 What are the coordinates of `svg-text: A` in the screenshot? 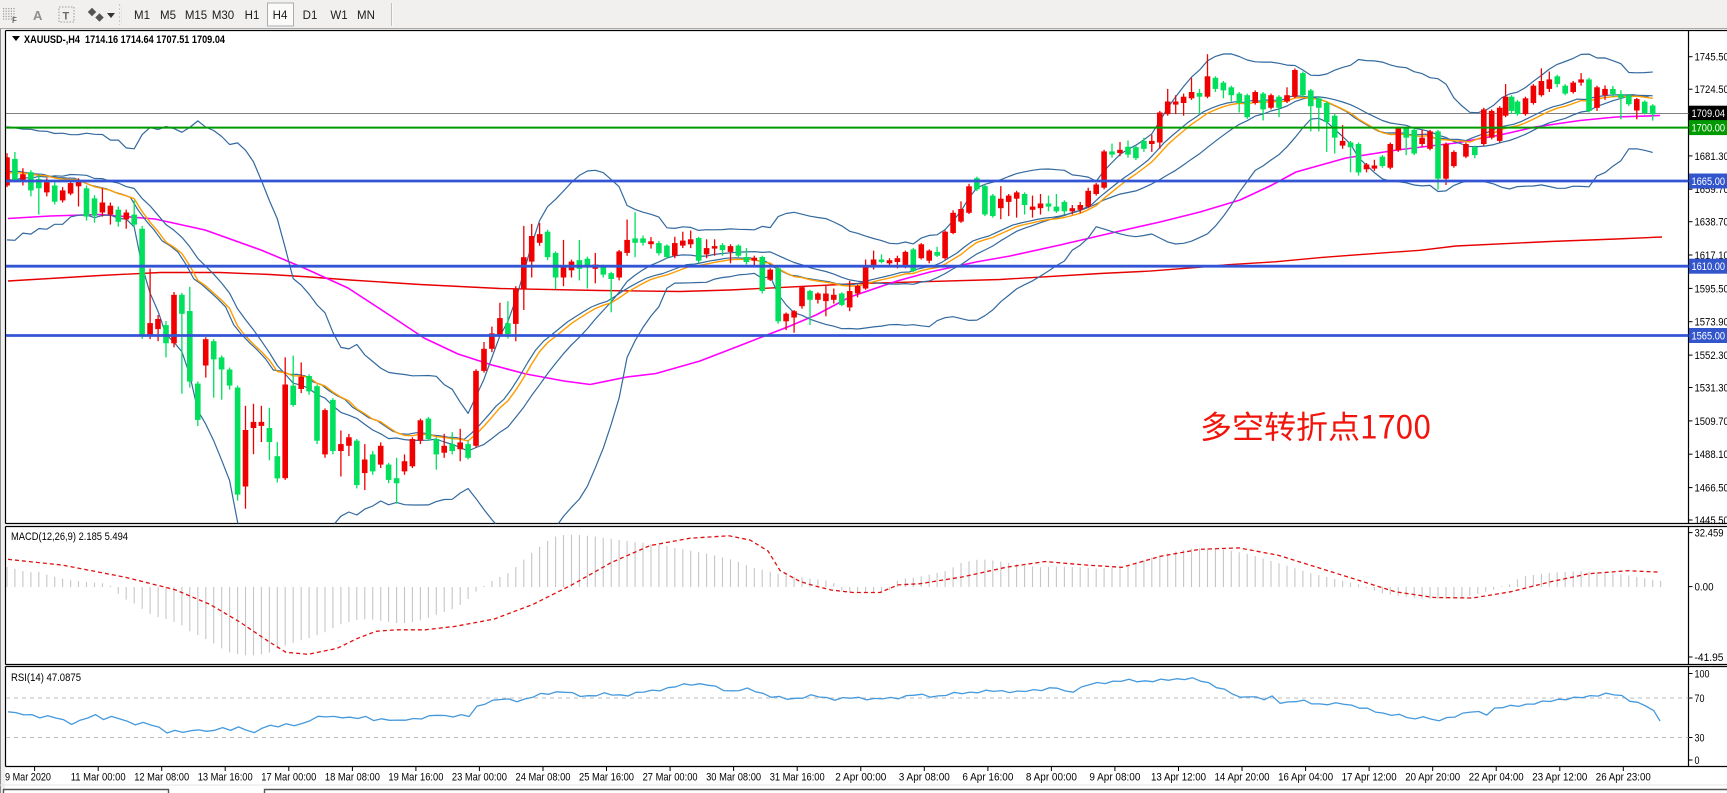 It's located at (38, 15).